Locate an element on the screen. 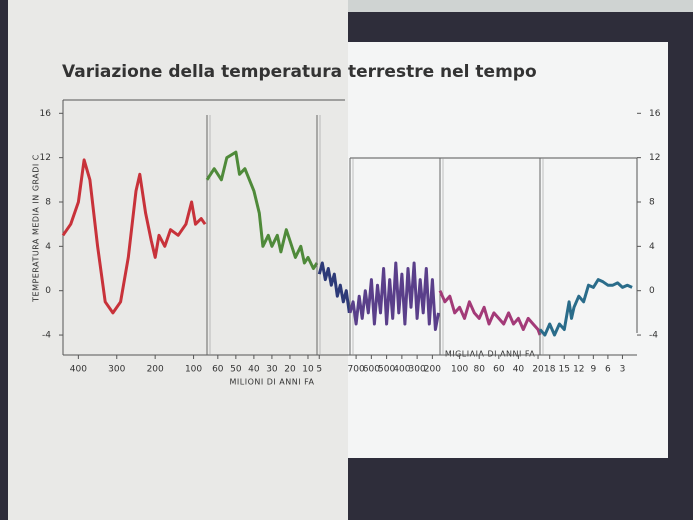 This screenshot has width=693, height=520. x-tick-label: 700 is located at coordinates (356, 370).